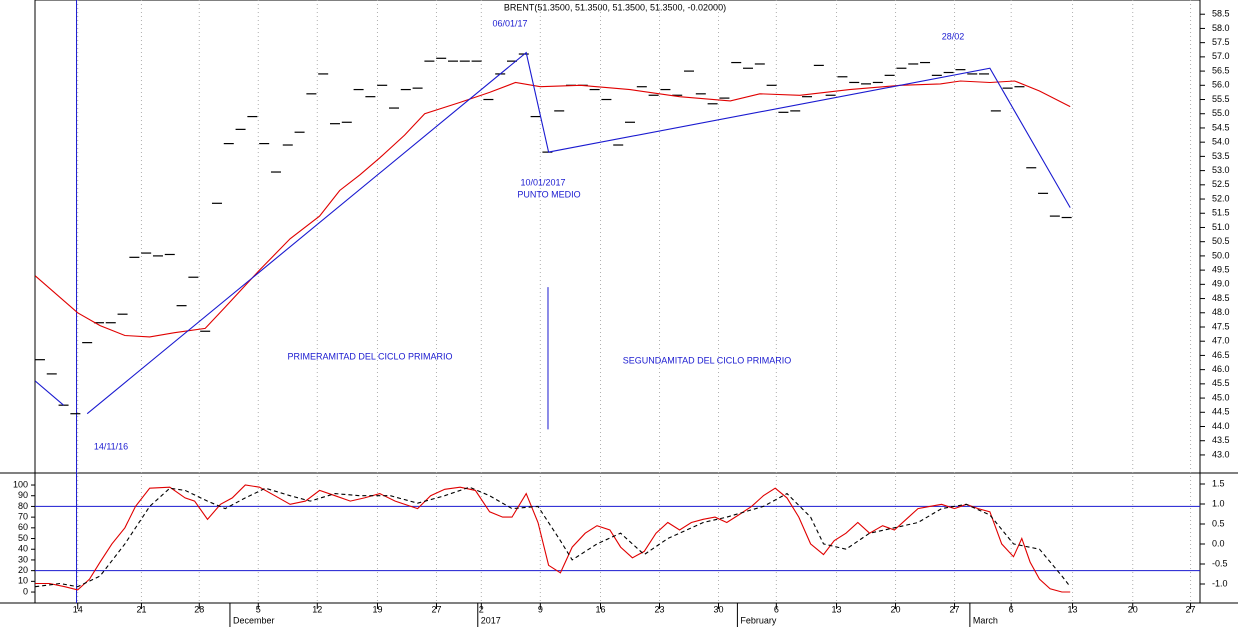 This screenshot has width=1238, height=627. What do you see at coordinates (369, 356) in the screenshot?
I see `annotation: PRIMERAMITAD DEL CICLO PRIMARIO` at bounding box center [369, 356].